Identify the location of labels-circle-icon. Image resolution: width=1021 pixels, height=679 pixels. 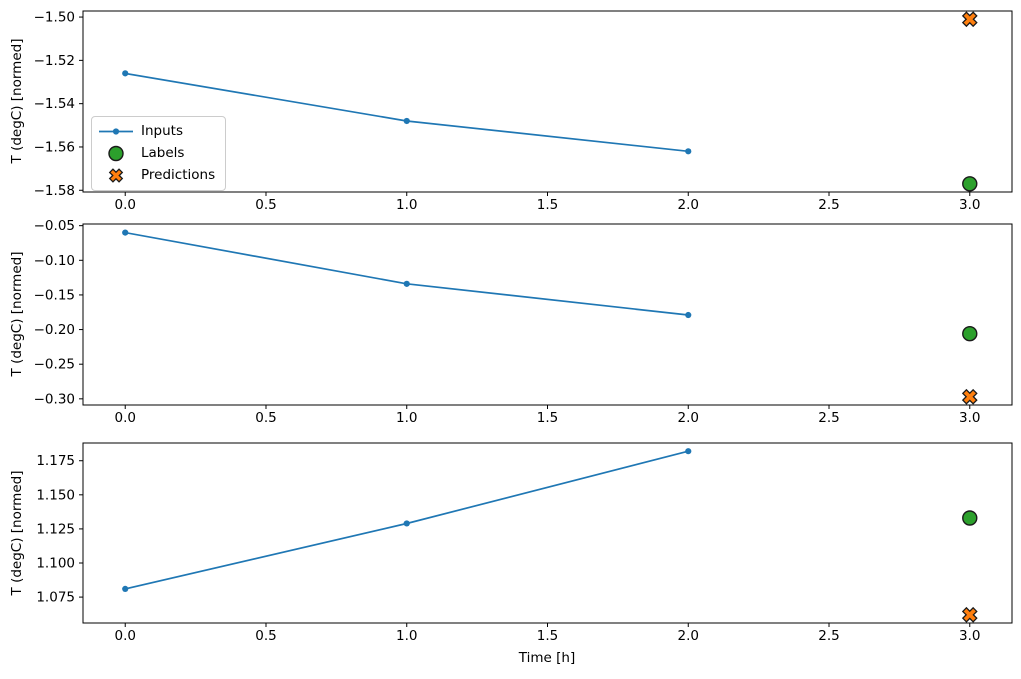
(116, 153).